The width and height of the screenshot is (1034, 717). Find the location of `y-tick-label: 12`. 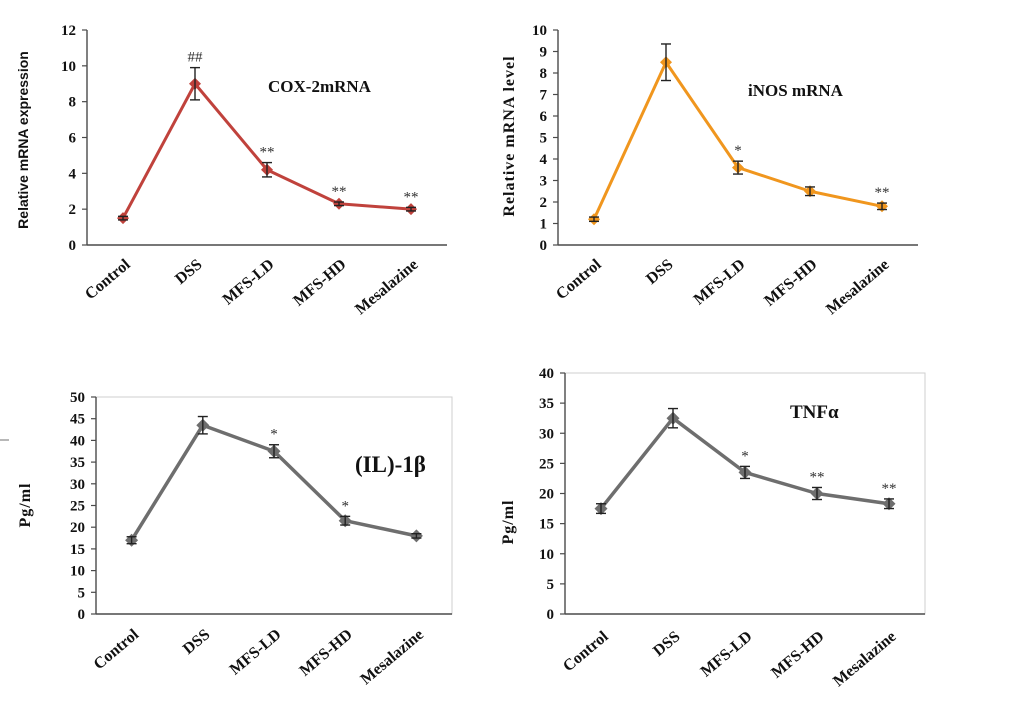

y-tick-label: 12 is located at coordinates (68, 31).